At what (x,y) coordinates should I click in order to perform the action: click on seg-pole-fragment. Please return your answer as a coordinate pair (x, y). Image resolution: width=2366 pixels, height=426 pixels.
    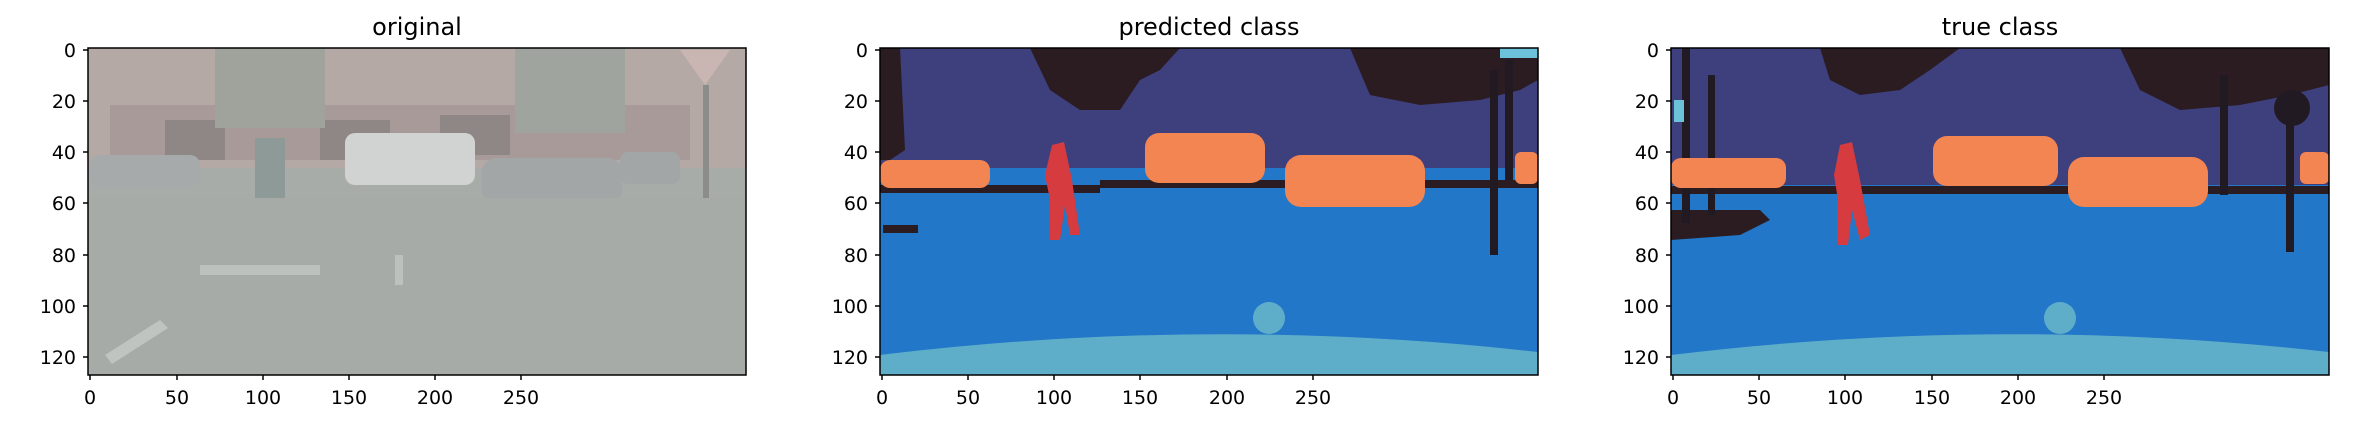
    Looking at the image, I should click on (900, 229).